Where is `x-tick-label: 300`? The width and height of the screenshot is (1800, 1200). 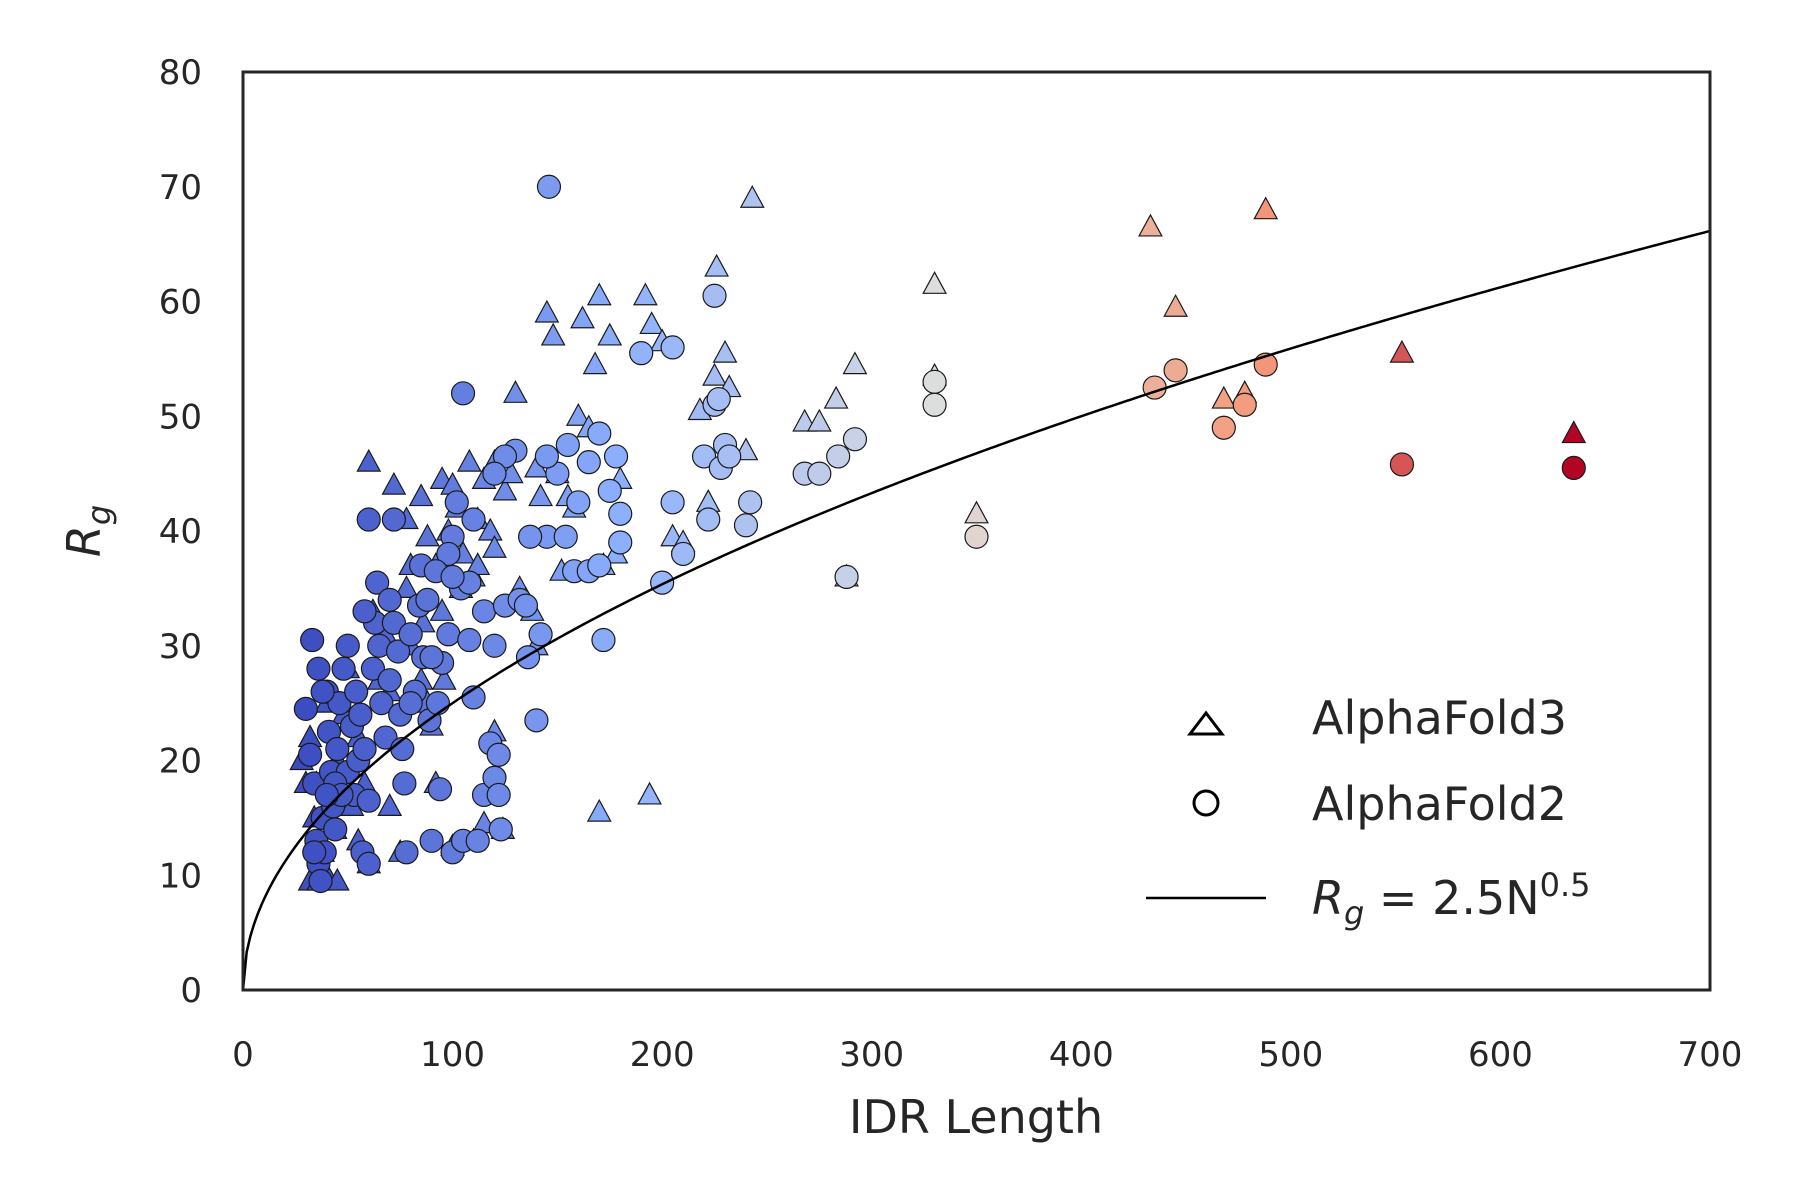
x-tick-label: 300 is located at coordinates (871, 1055).